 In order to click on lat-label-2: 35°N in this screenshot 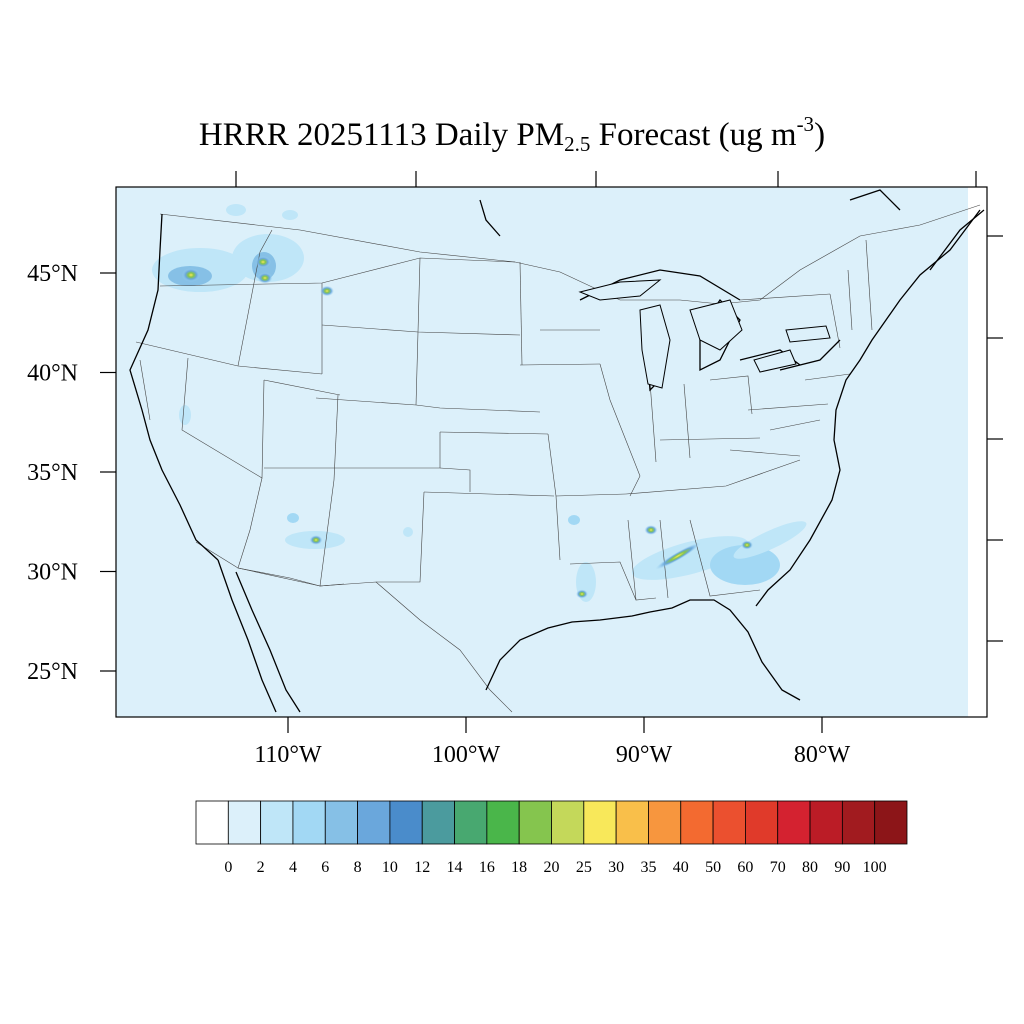, I will do `click(52, 473)`.